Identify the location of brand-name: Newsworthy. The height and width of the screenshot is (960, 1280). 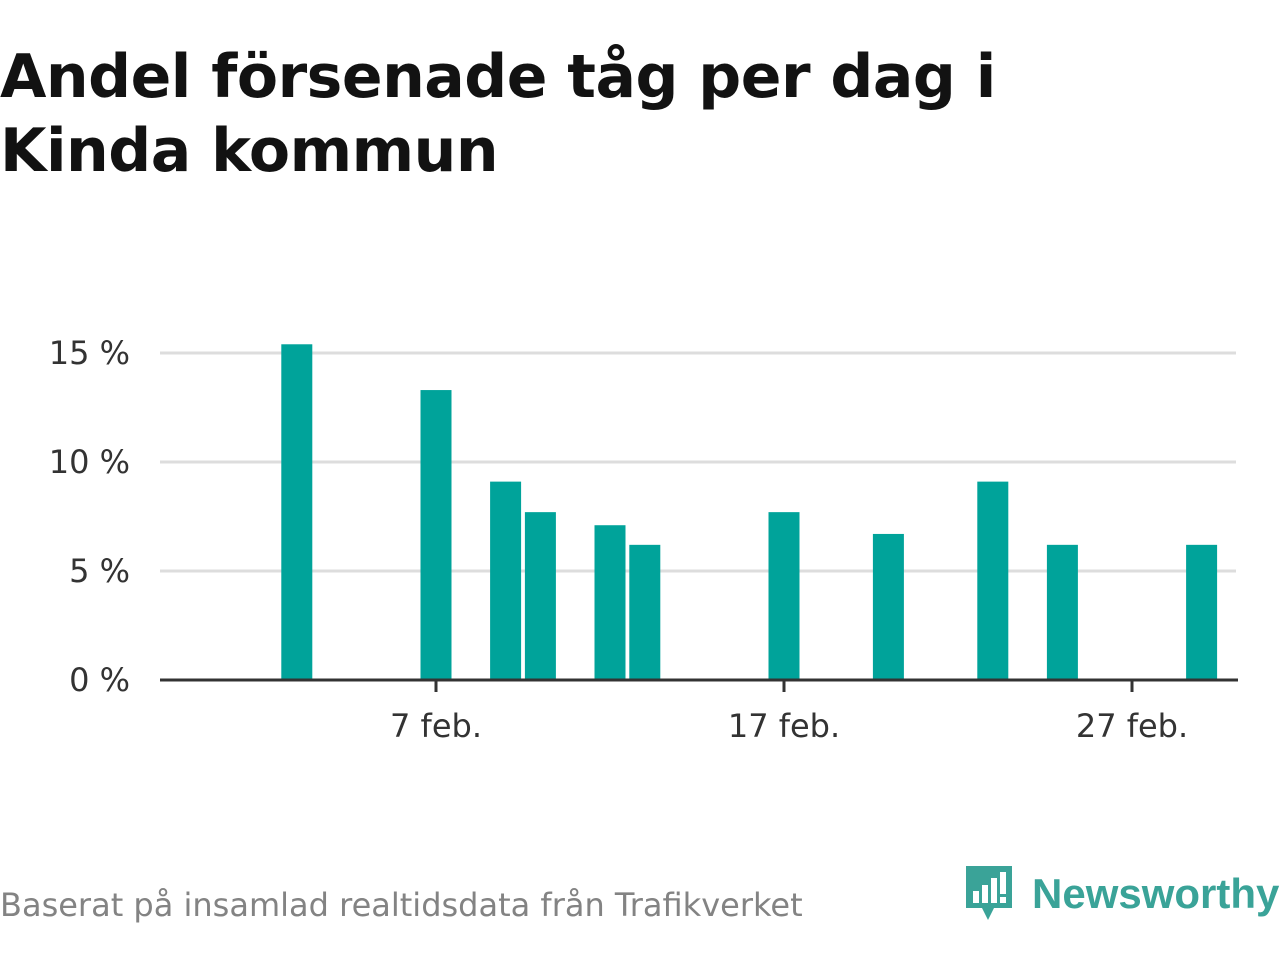
(1156, 893).